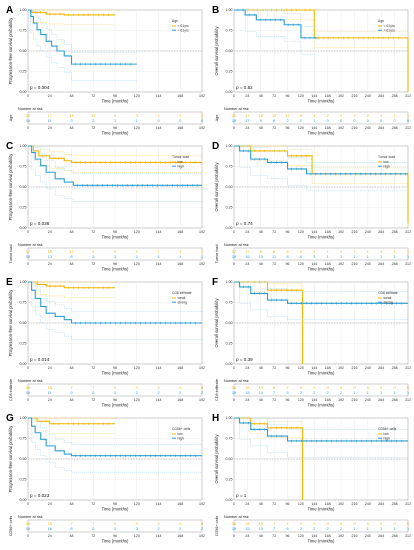 The height and width of the screenshot is (550, 414). I want to click on risk-count: 17, so click(247, 121).